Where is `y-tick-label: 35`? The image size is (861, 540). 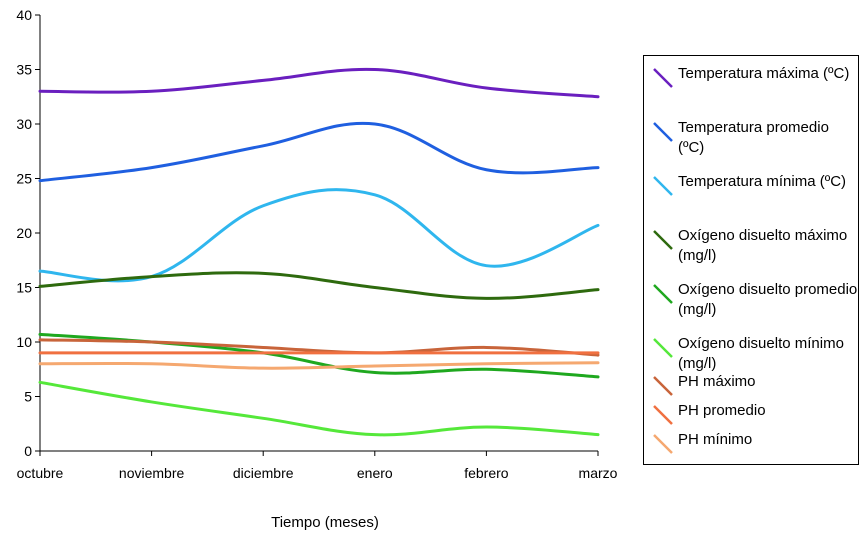 y-tick-label: 35 is located at coordinates (24, 70).